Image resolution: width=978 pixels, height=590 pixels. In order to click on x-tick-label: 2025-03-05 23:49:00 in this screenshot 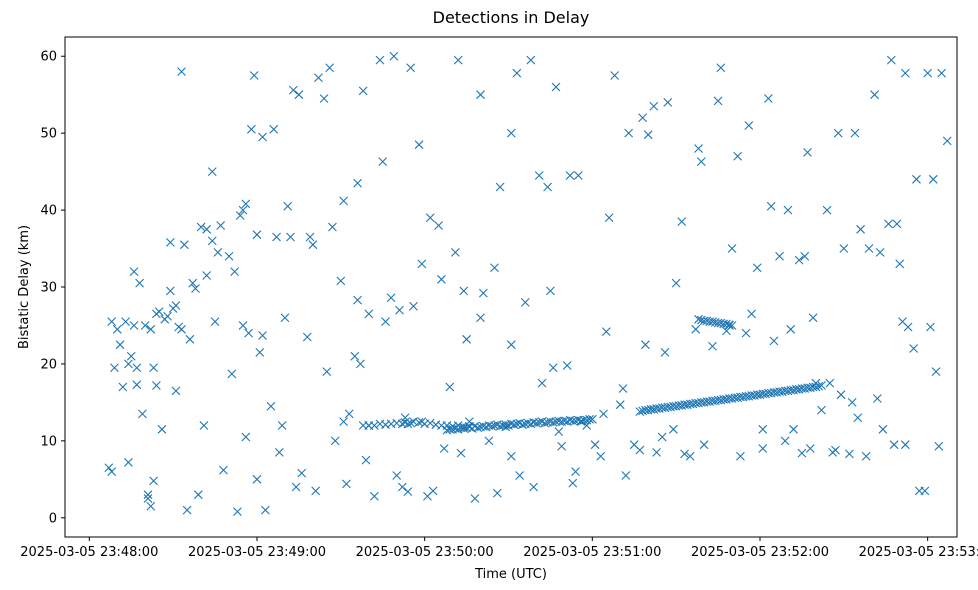, I will do `click(257, 552)`.